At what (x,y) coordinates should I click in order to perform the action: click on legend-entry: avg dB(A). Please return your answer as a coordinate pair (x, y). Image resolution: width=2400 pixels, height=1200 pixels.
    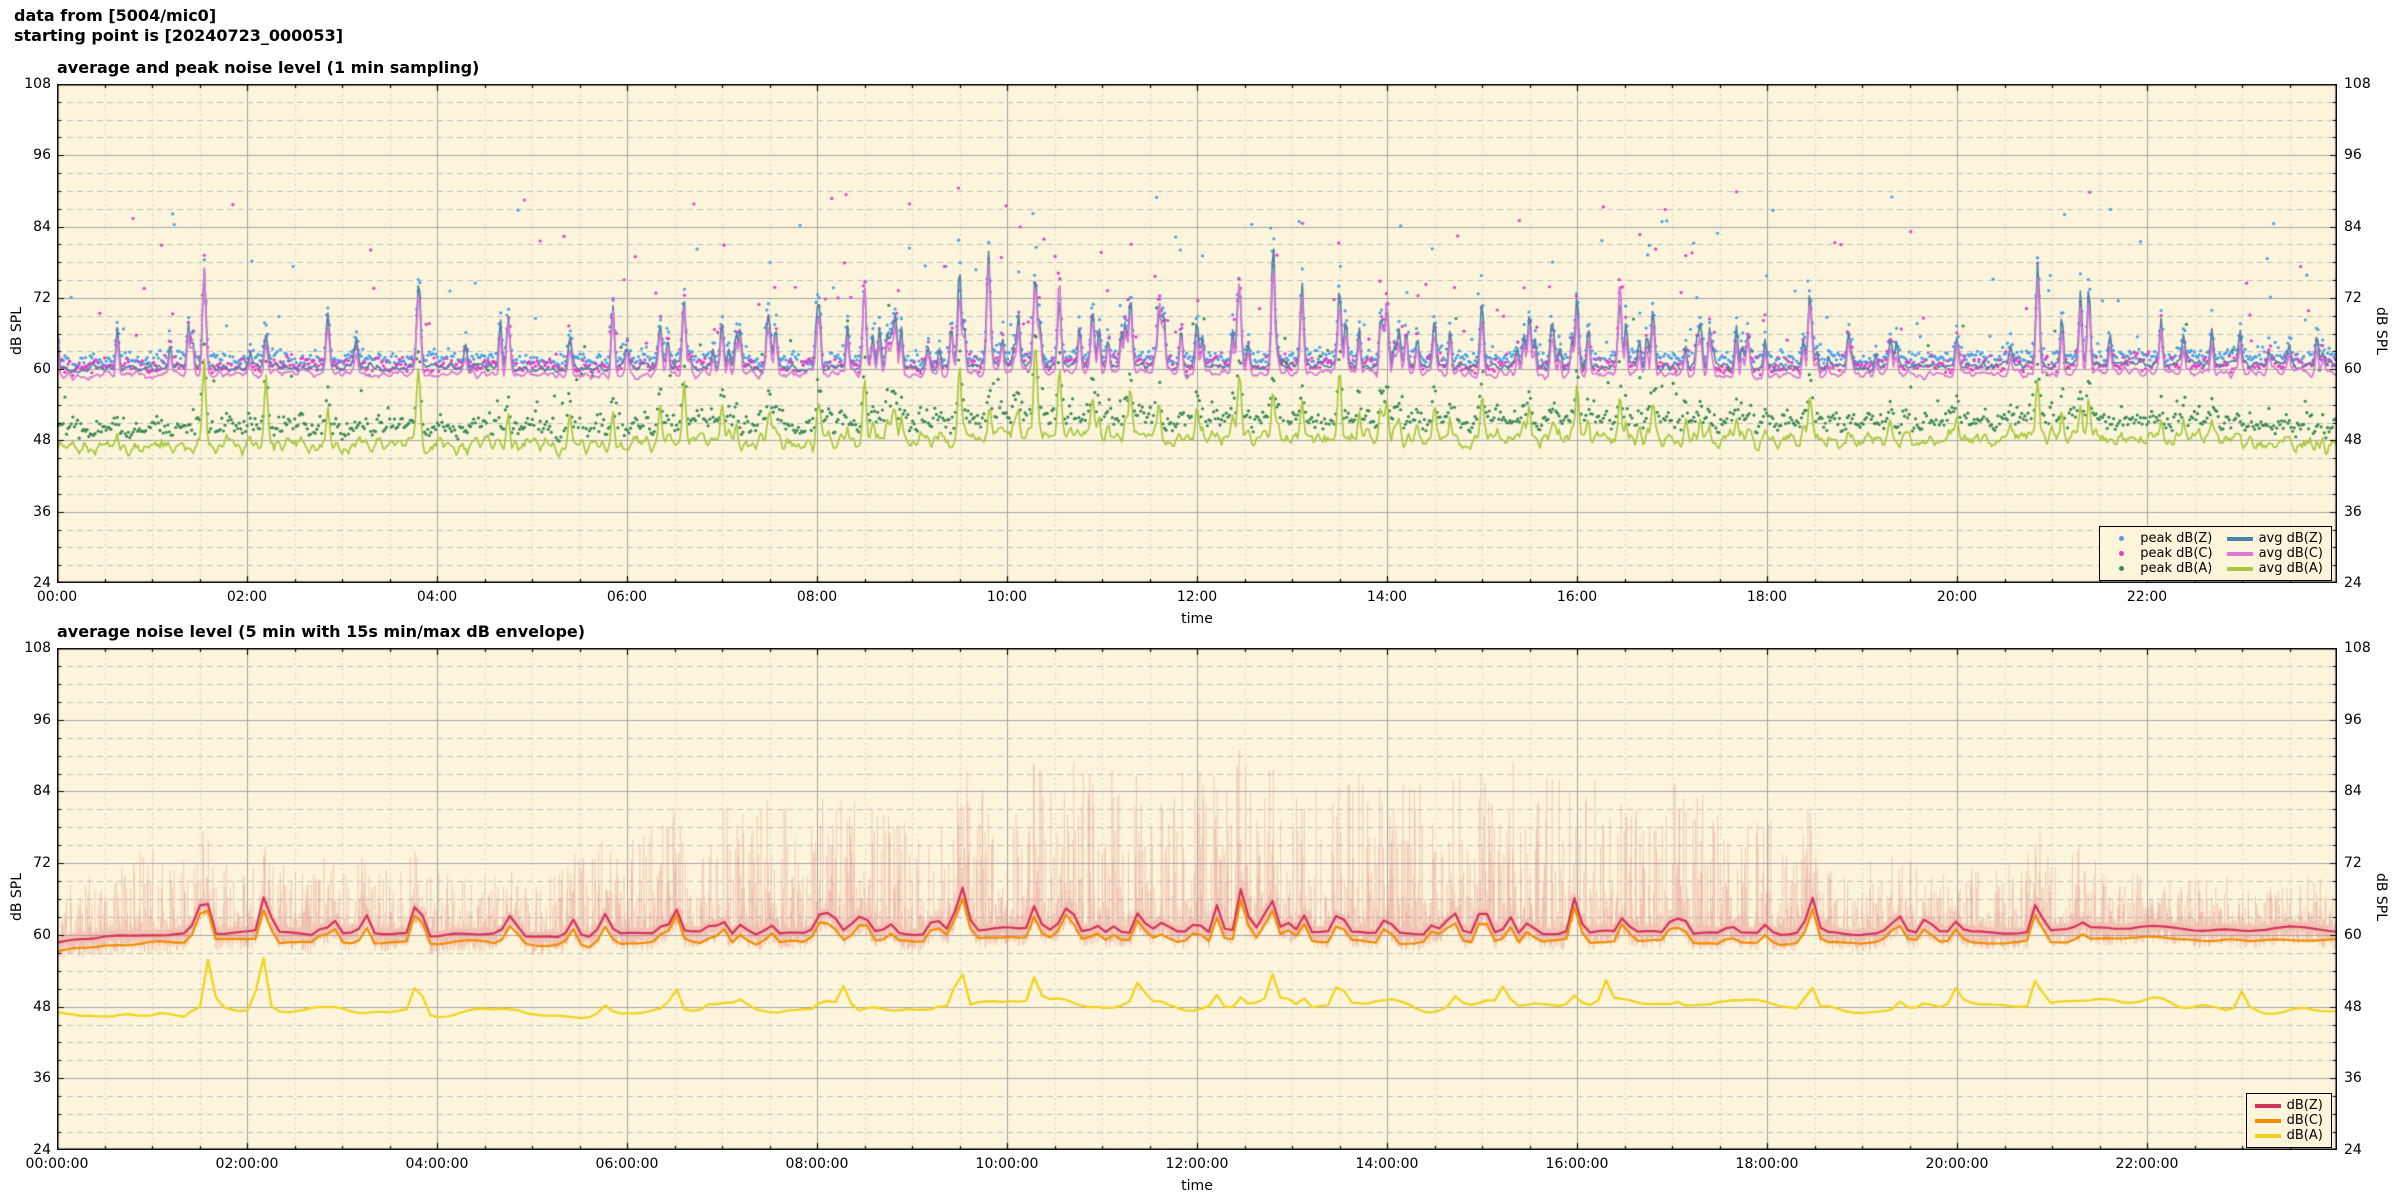
    Looking at the image, I should click on (2274, 568).